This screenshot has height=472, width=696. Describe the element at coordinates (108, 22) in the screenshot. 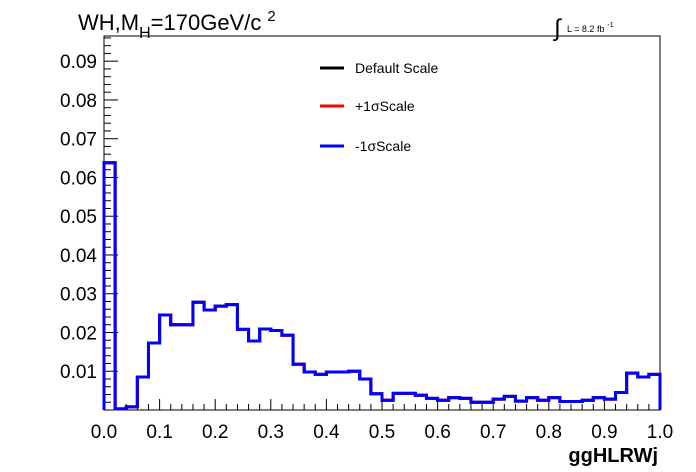

I see `title-main: WH,M` at that location.